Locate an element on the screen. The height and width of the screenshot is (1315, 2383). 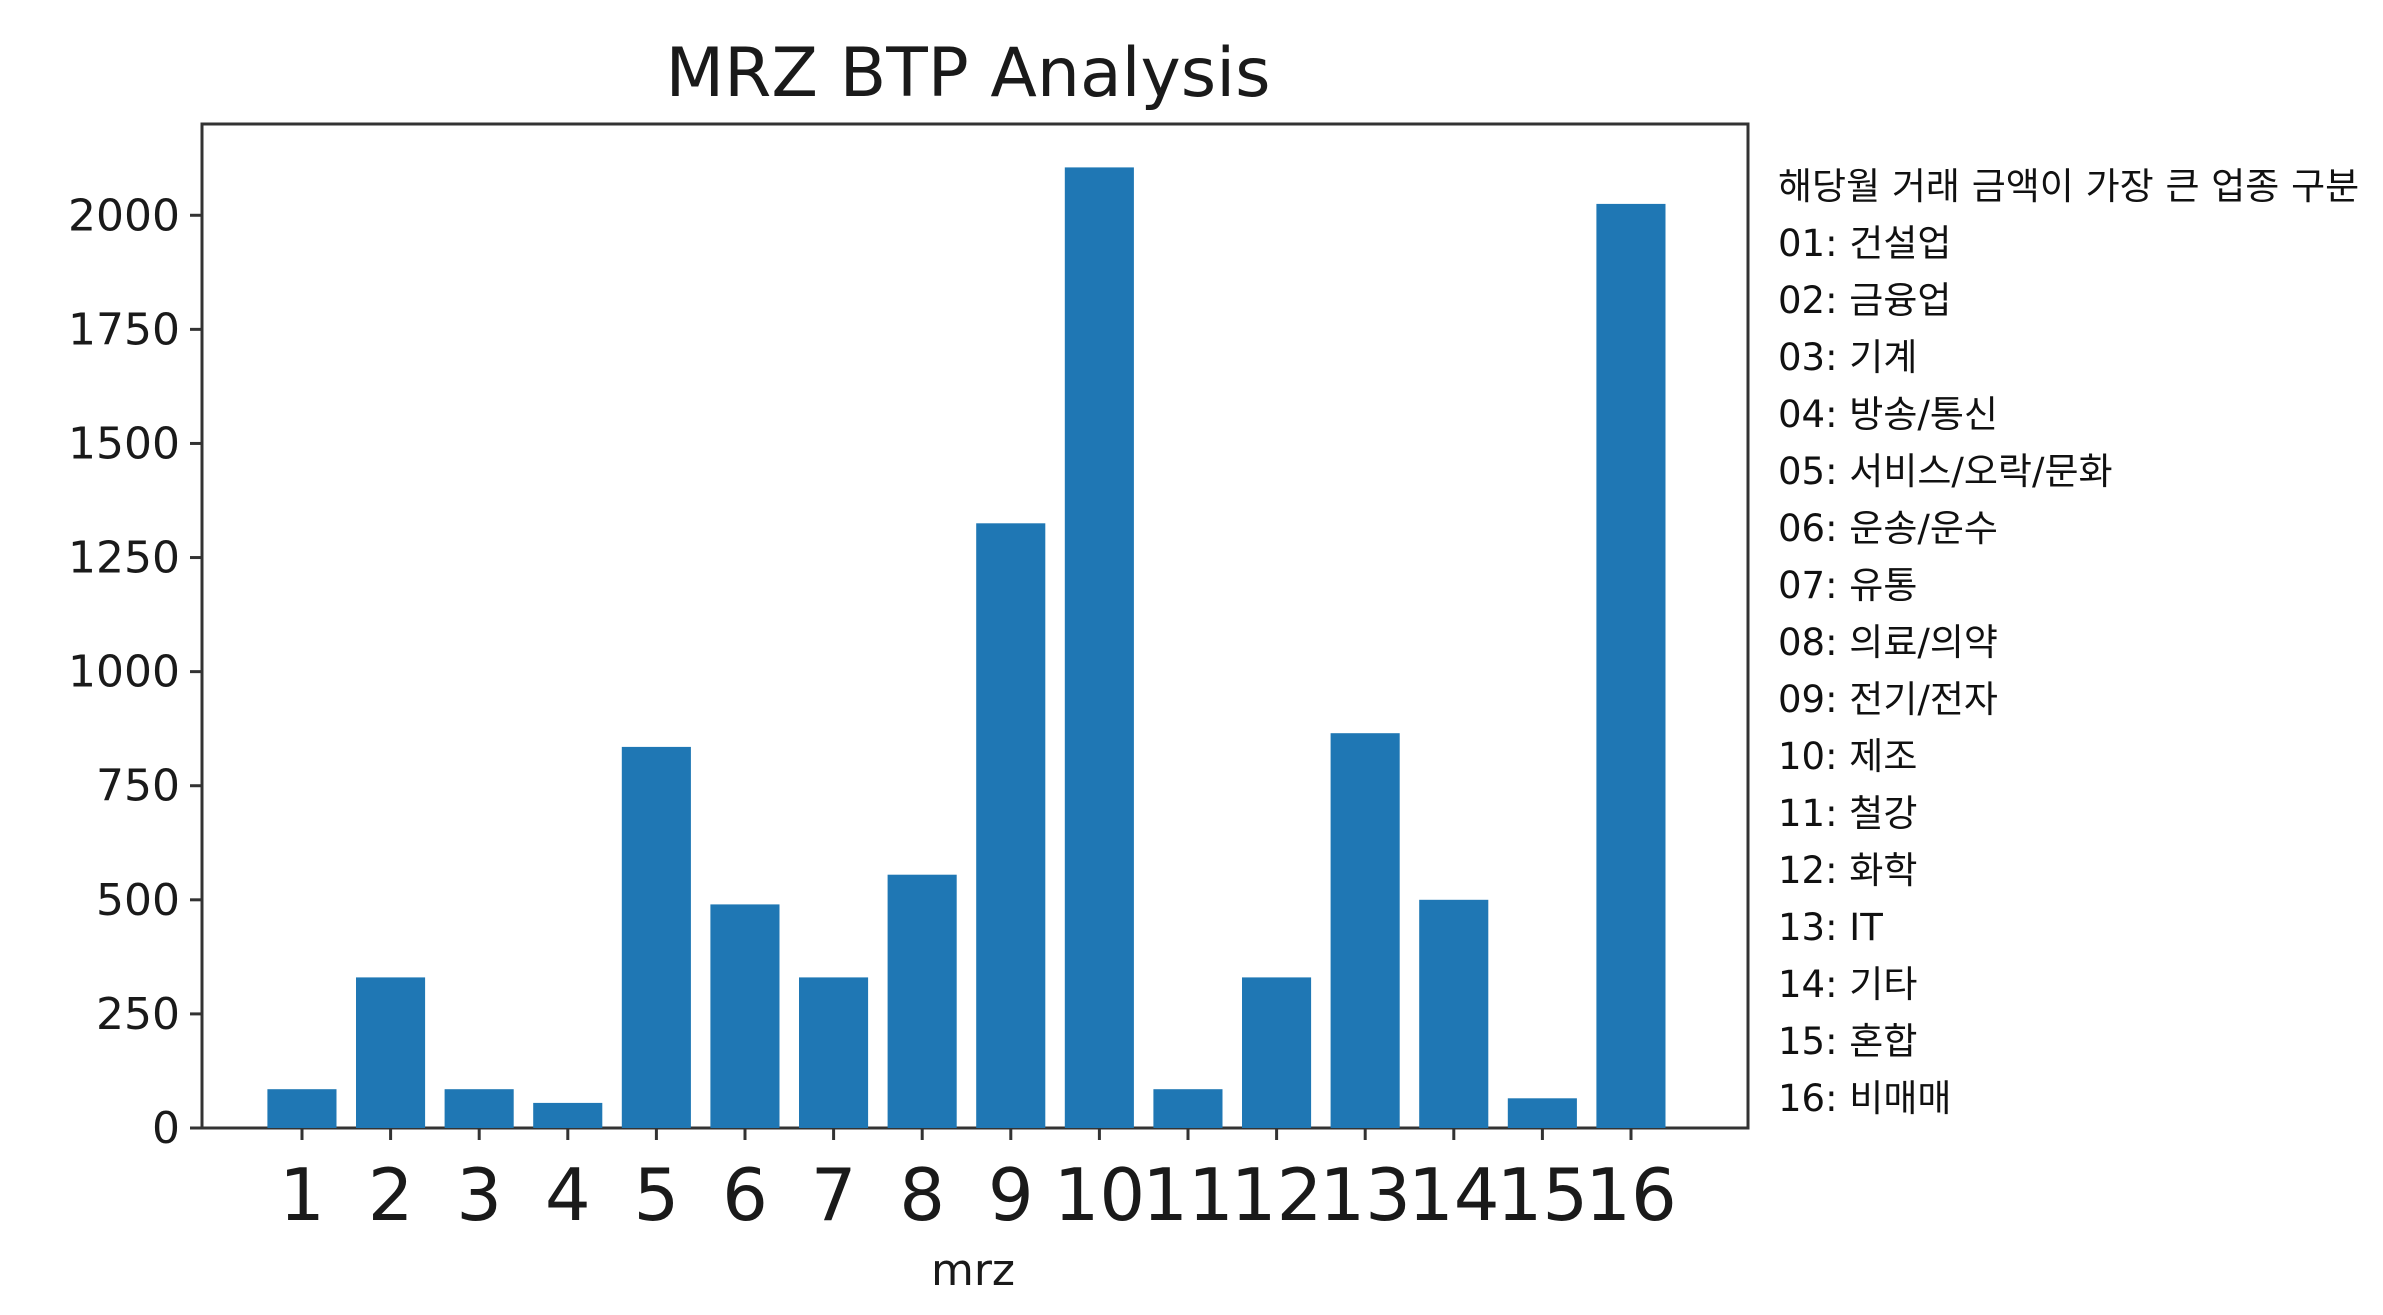
x-tick-label: 7 is located at coordinates (834, 1195).